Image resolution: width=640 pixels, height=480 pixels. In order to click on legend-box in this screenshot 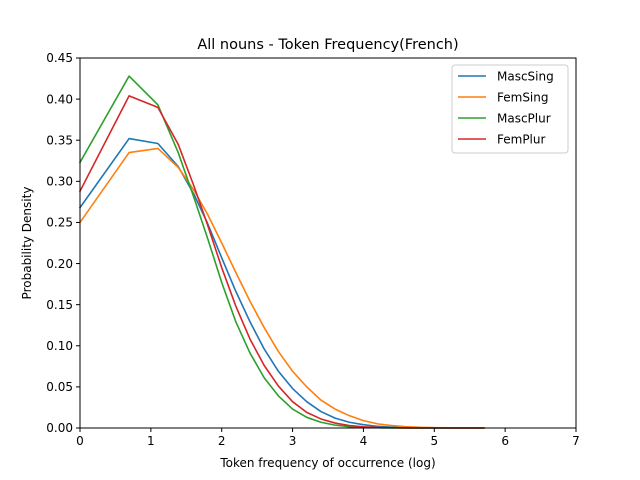, I will do `click(510, 109)`.